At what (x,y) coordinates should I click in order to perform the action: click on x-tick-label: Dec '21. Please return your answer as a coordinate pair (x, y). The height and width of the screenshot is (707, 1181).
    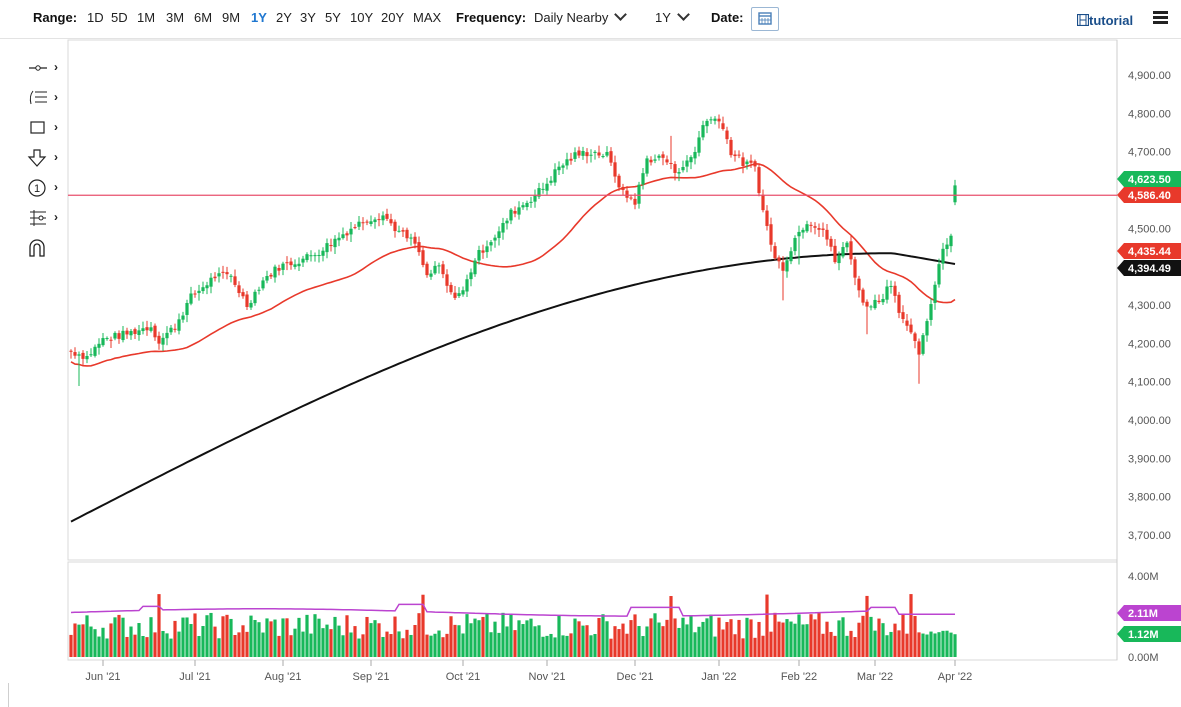
    Looking at the image, I should click on (635, 677).